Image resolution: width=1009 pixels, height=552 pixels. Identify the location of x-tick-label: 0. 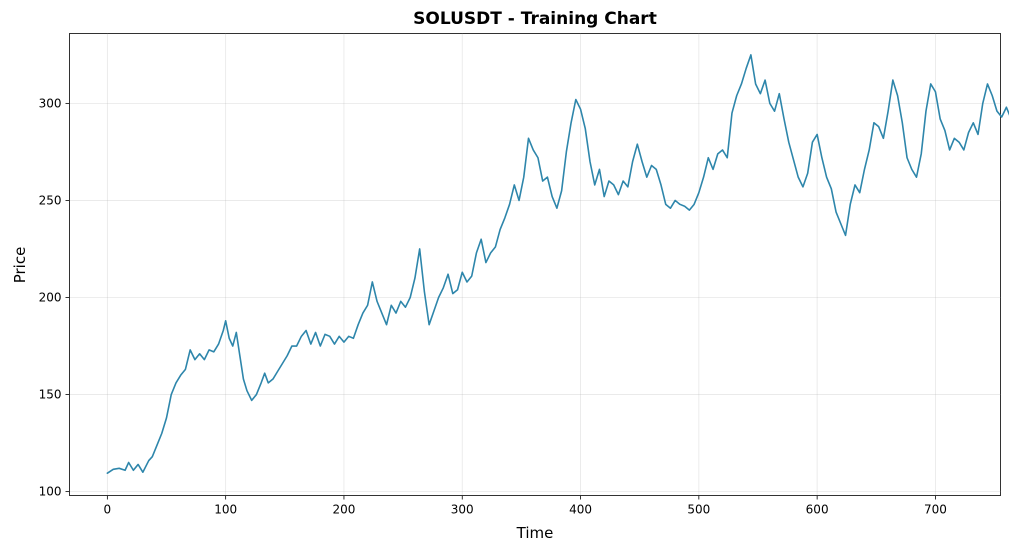
(108, 510).